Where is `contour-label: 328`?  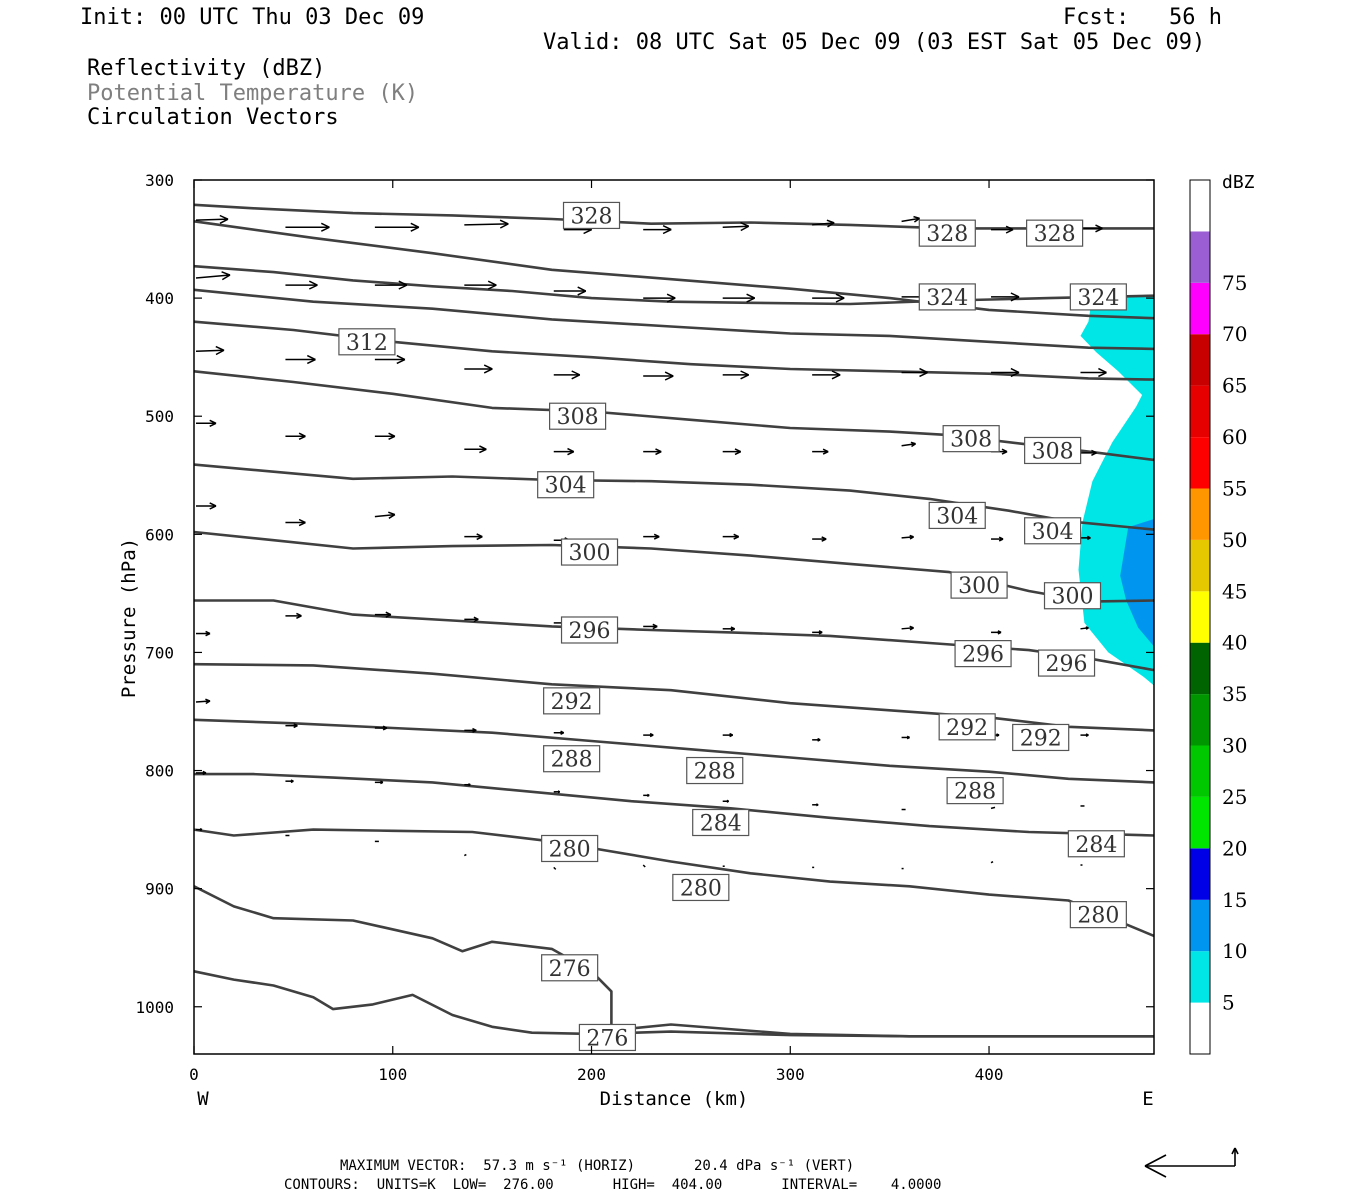
contour-label: 328 is located at coordinates (947, 233).